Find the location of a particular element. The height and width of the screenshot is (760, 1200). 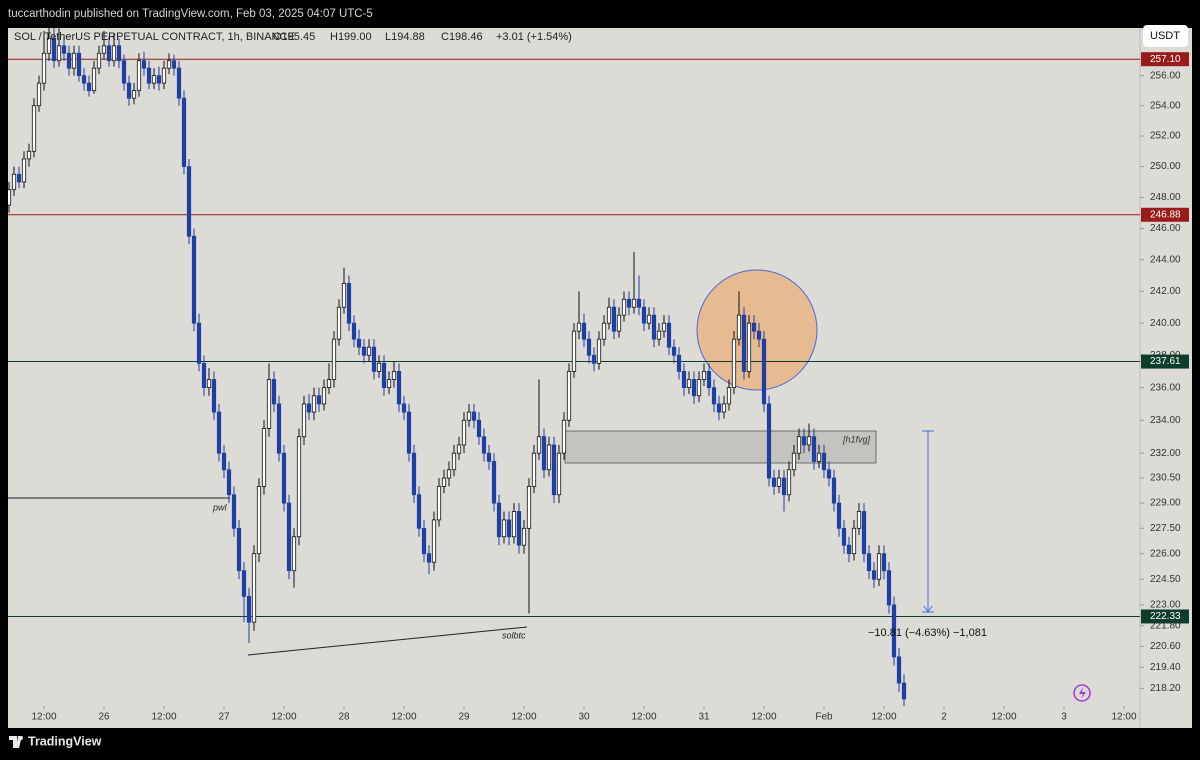

x-tick-label: 29 is located at coordinates (464, 717).